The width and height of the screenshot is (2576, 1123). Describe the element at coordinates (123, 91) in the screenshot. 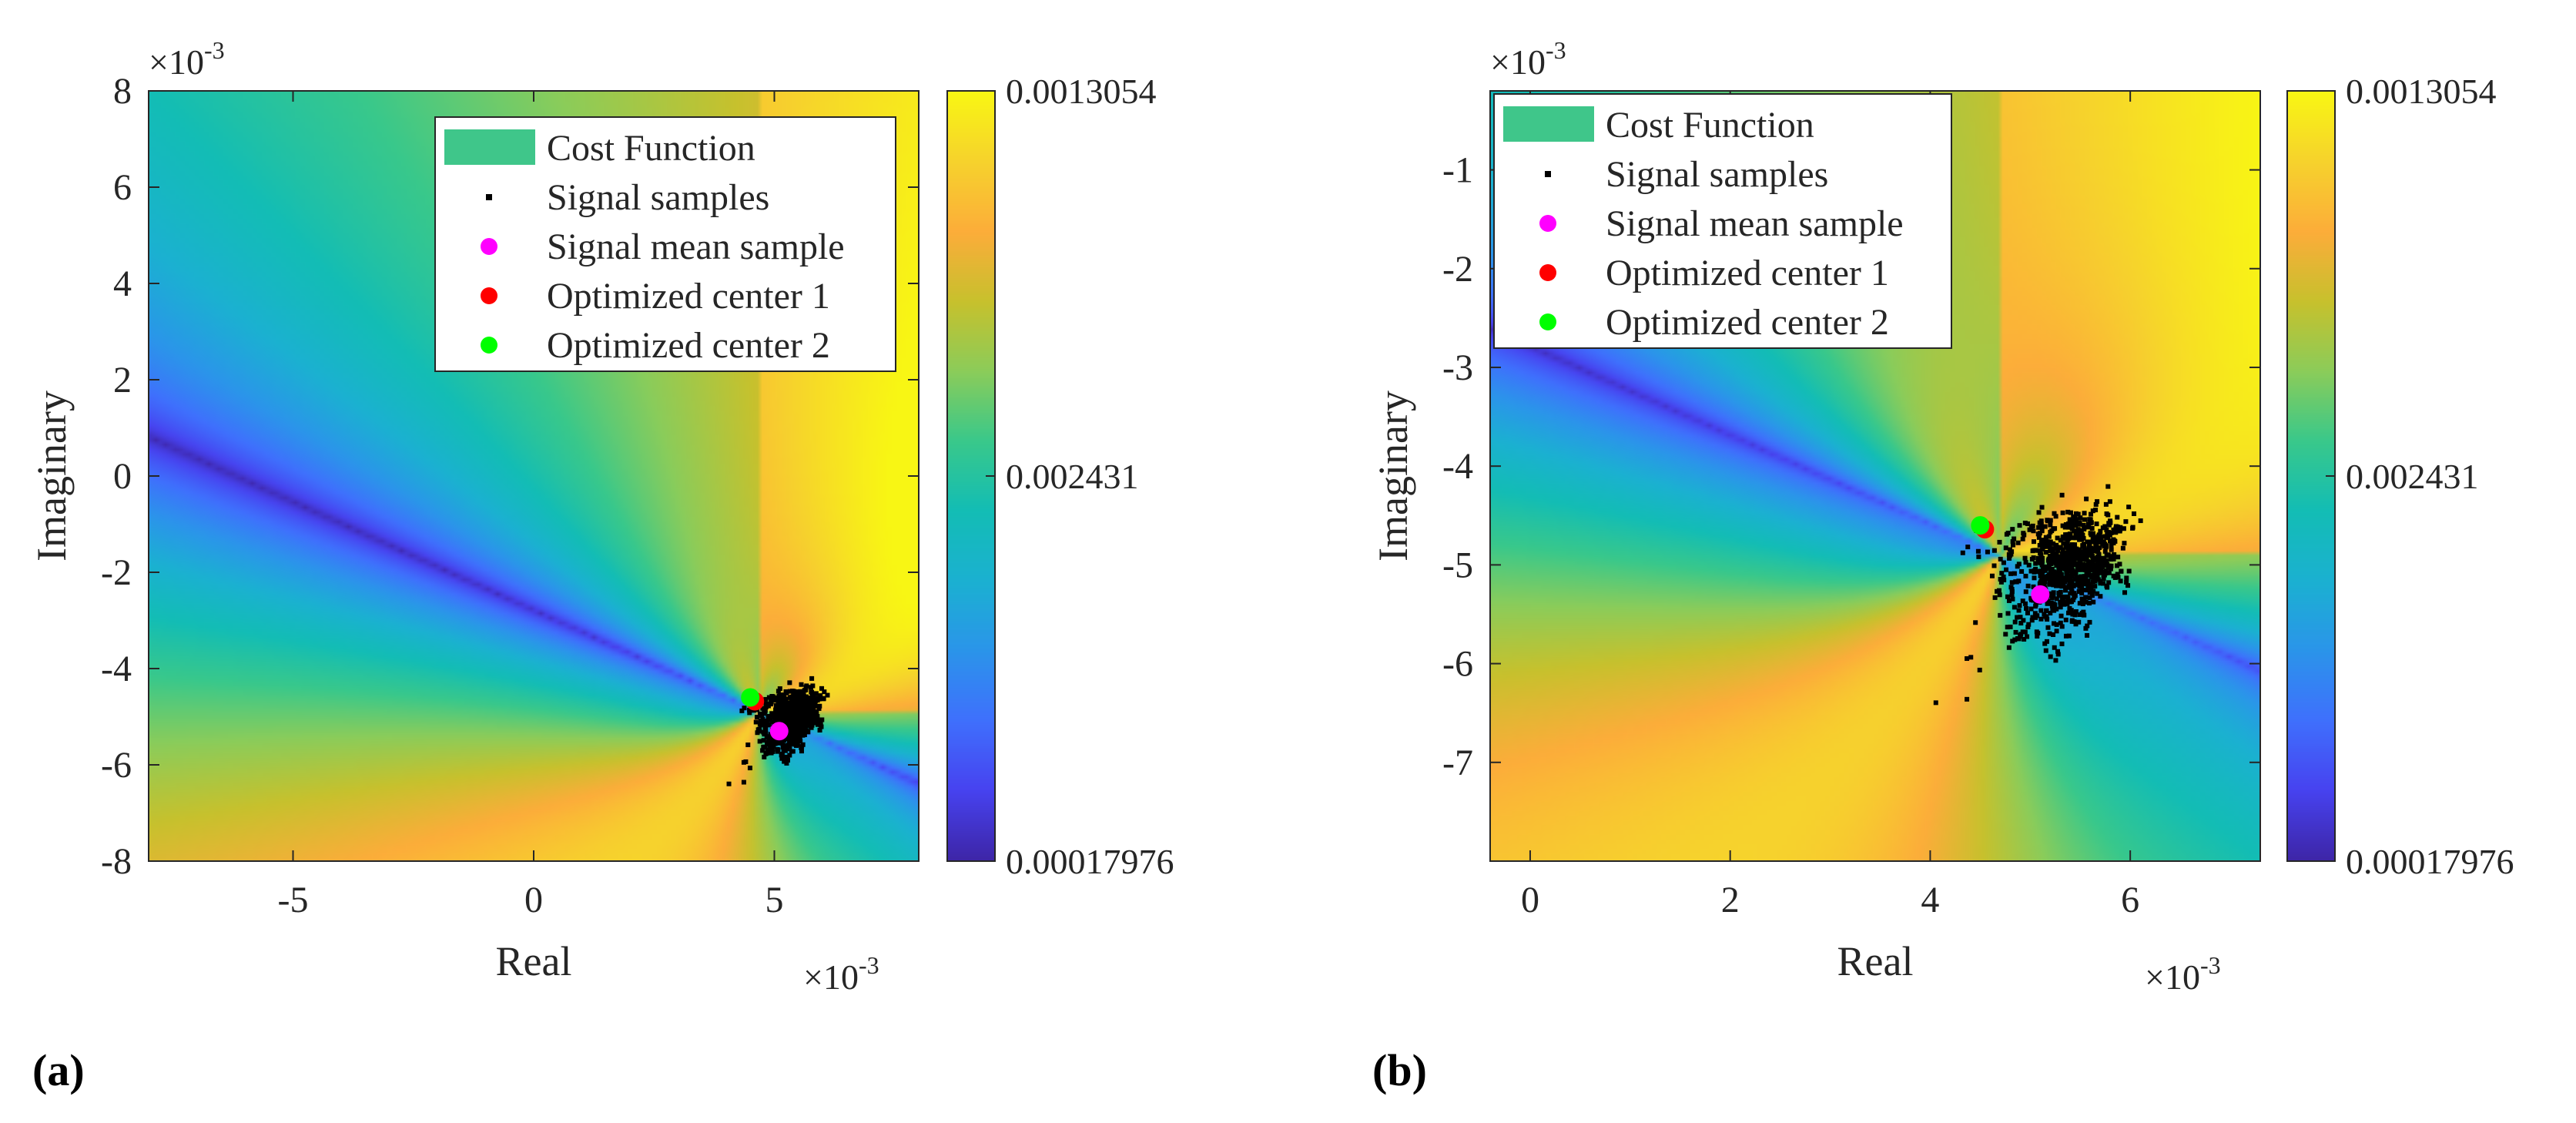

I see `y-tick-label: 8` at that location.